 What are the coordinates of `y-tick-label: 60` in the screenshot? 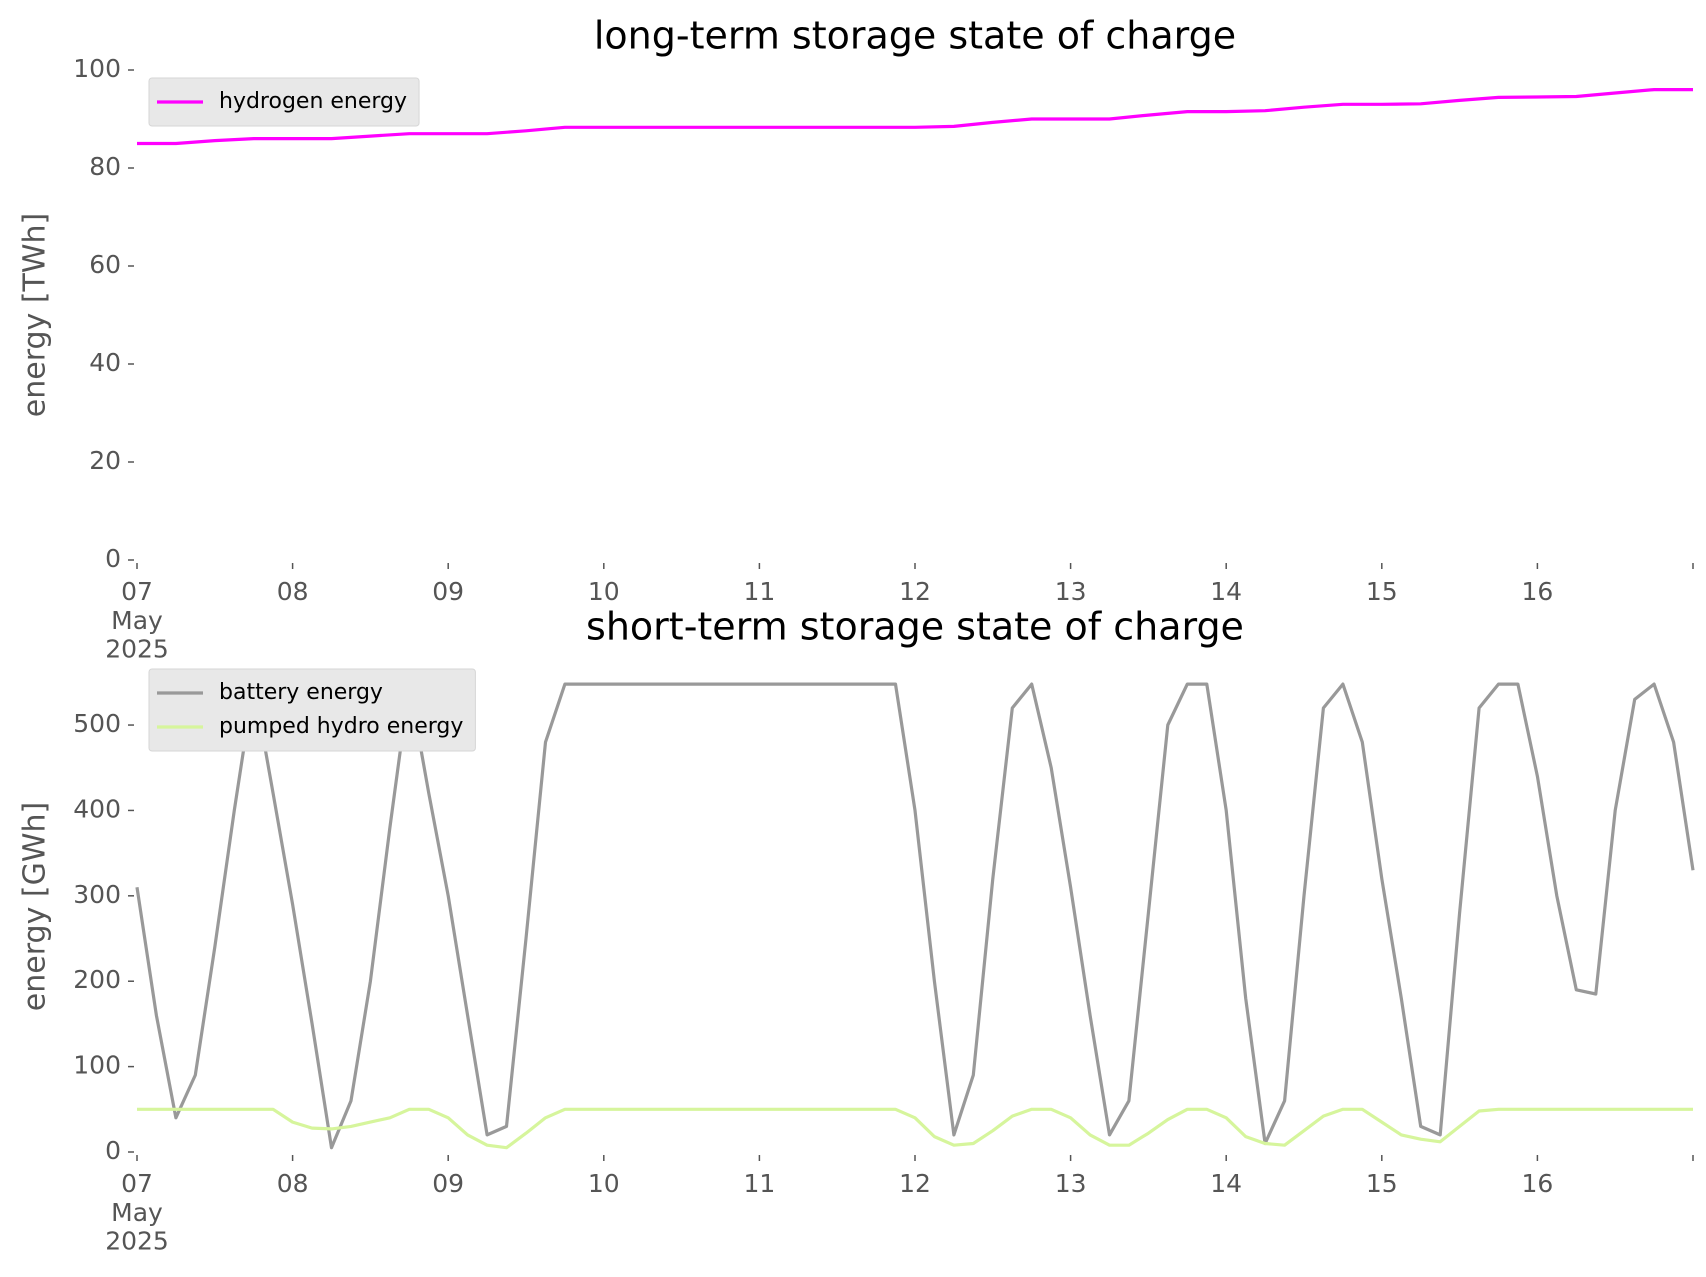 It's located at (105, 264).